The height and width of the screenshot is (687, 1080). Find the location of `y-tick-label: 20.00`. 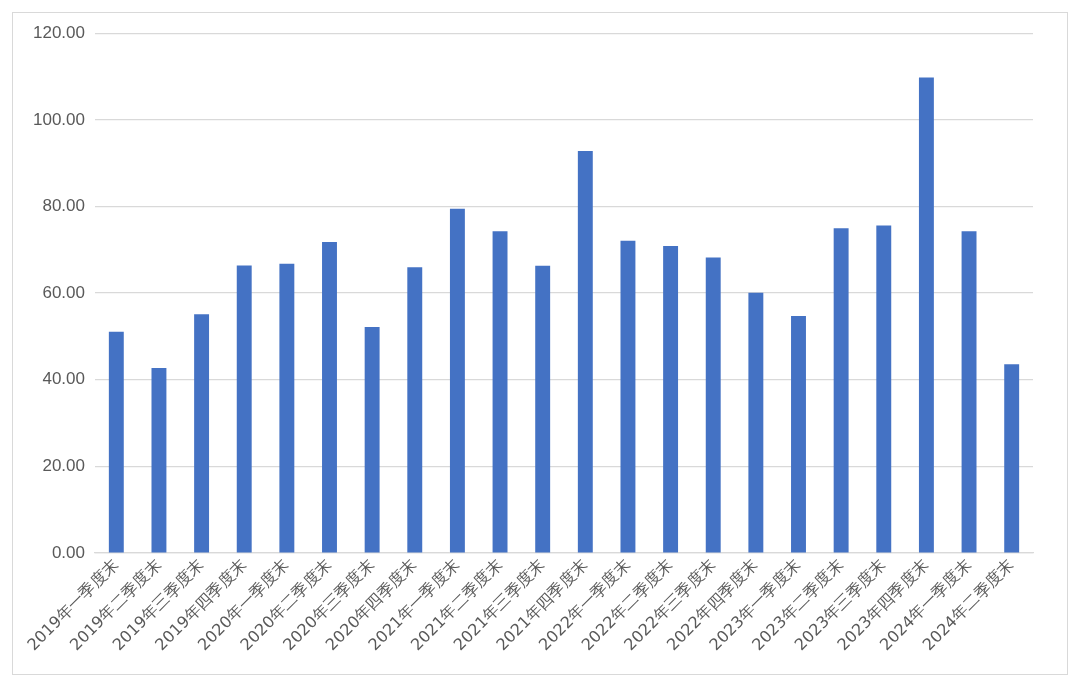

y-tick-label: 20.00 is located at coordinates (63, 466).